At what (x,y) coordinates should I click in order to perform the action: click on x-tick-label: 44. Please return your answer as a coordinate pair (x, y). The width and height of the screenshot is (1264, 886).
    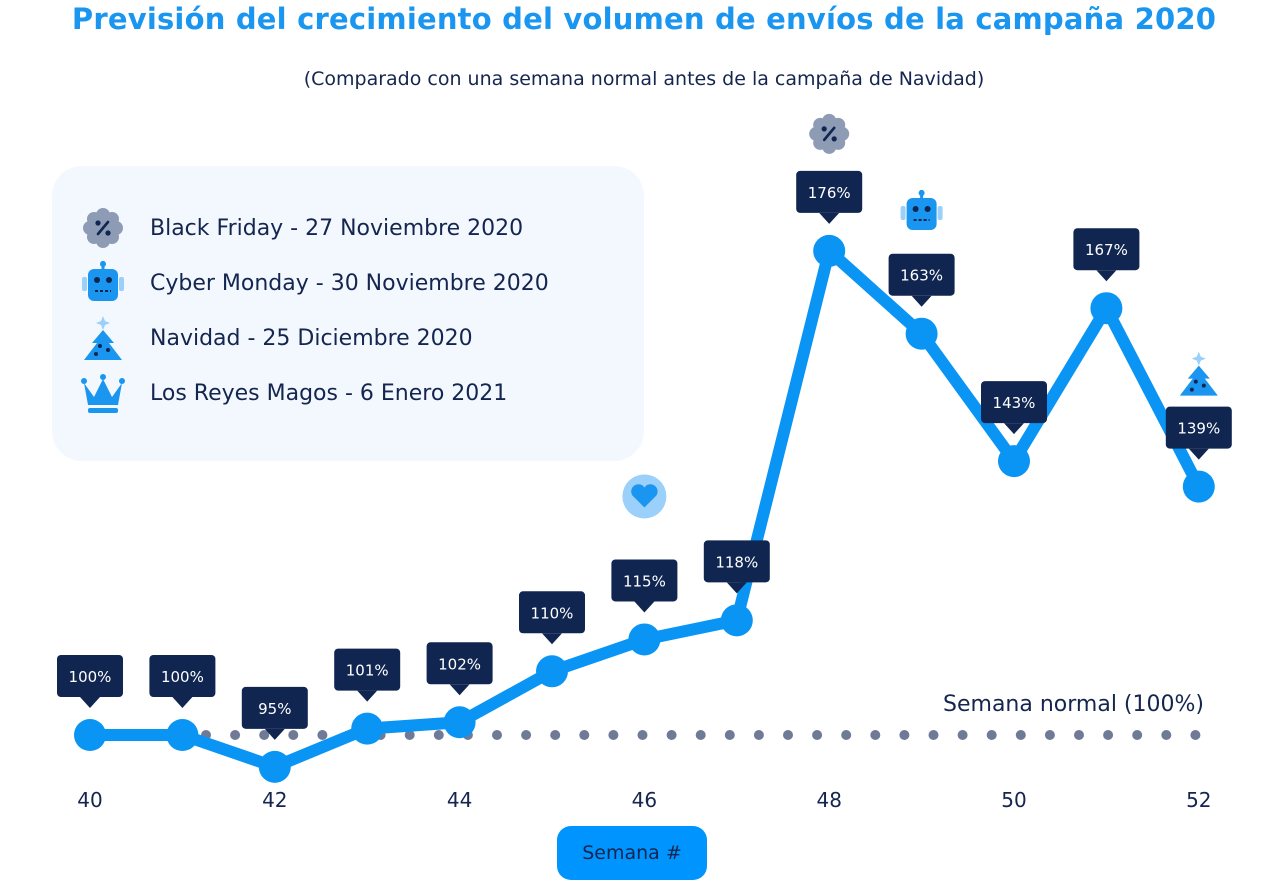
    Looking at the image, I should click on (459, 800).